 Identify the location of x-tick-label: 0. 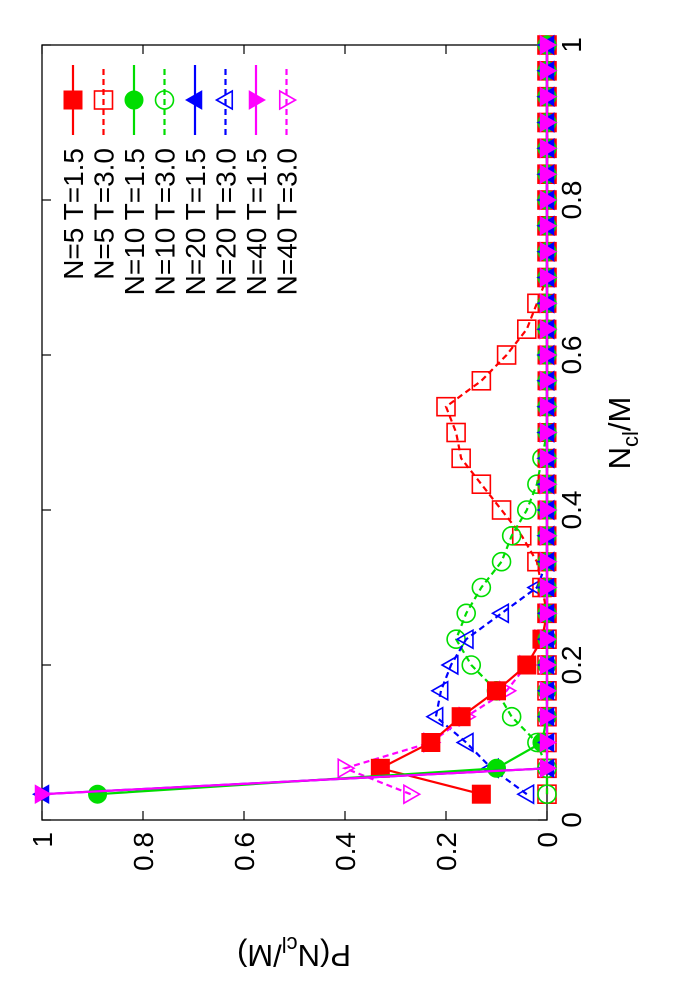
(571, 820).